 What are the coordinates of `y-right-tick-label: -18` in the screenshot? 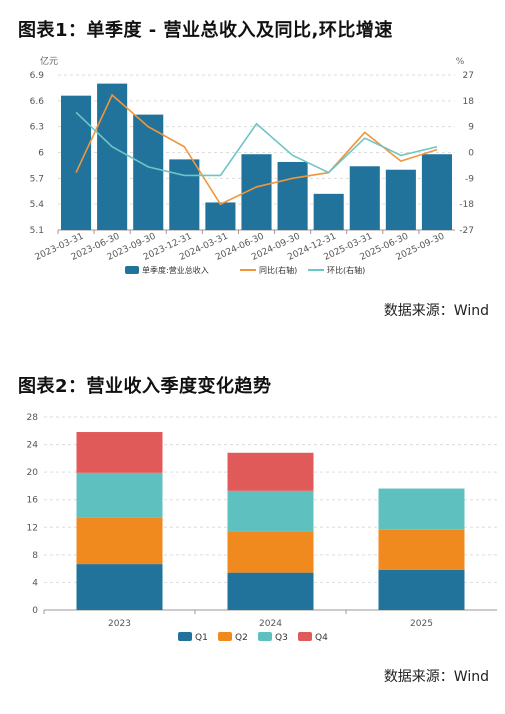 It's located at (466, 205).